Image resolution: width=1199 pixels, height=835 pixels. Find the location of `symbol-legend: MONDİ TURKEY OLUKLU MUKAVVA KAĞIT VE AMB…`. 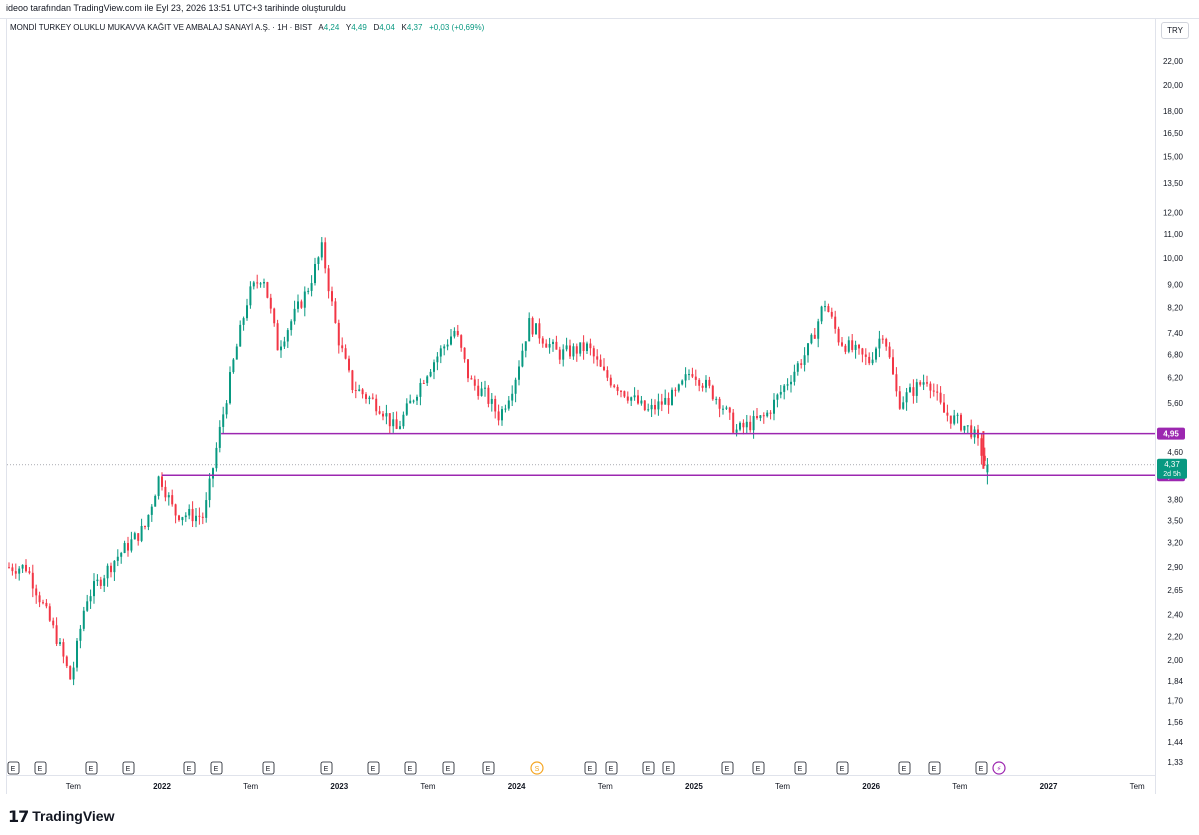

symbol-legend: MONDİ TURKEY OLUKLU MUKAVVA KAĞIT VE AMB… is located at coordinates (247, 27).